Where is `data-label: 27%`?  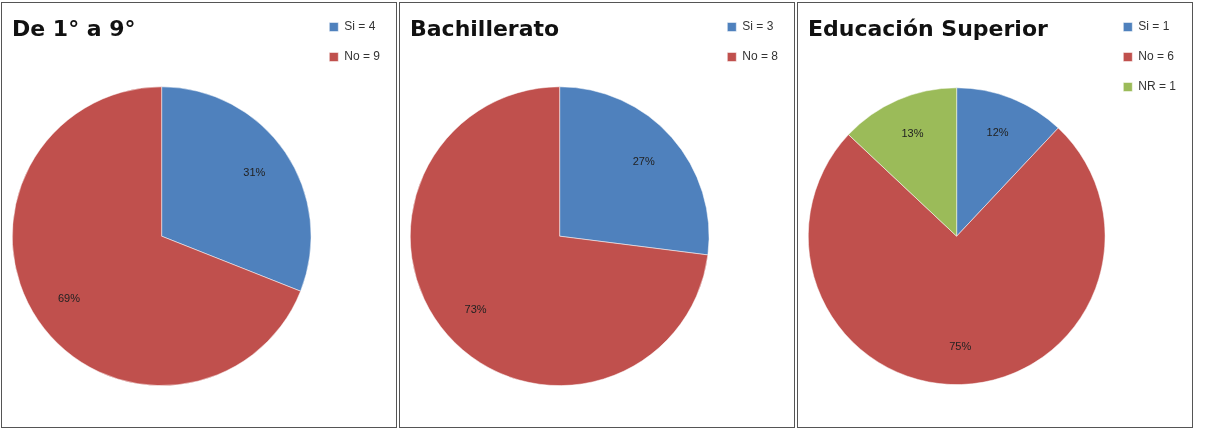 data-label: 27% is located at coordinates (643, 161).